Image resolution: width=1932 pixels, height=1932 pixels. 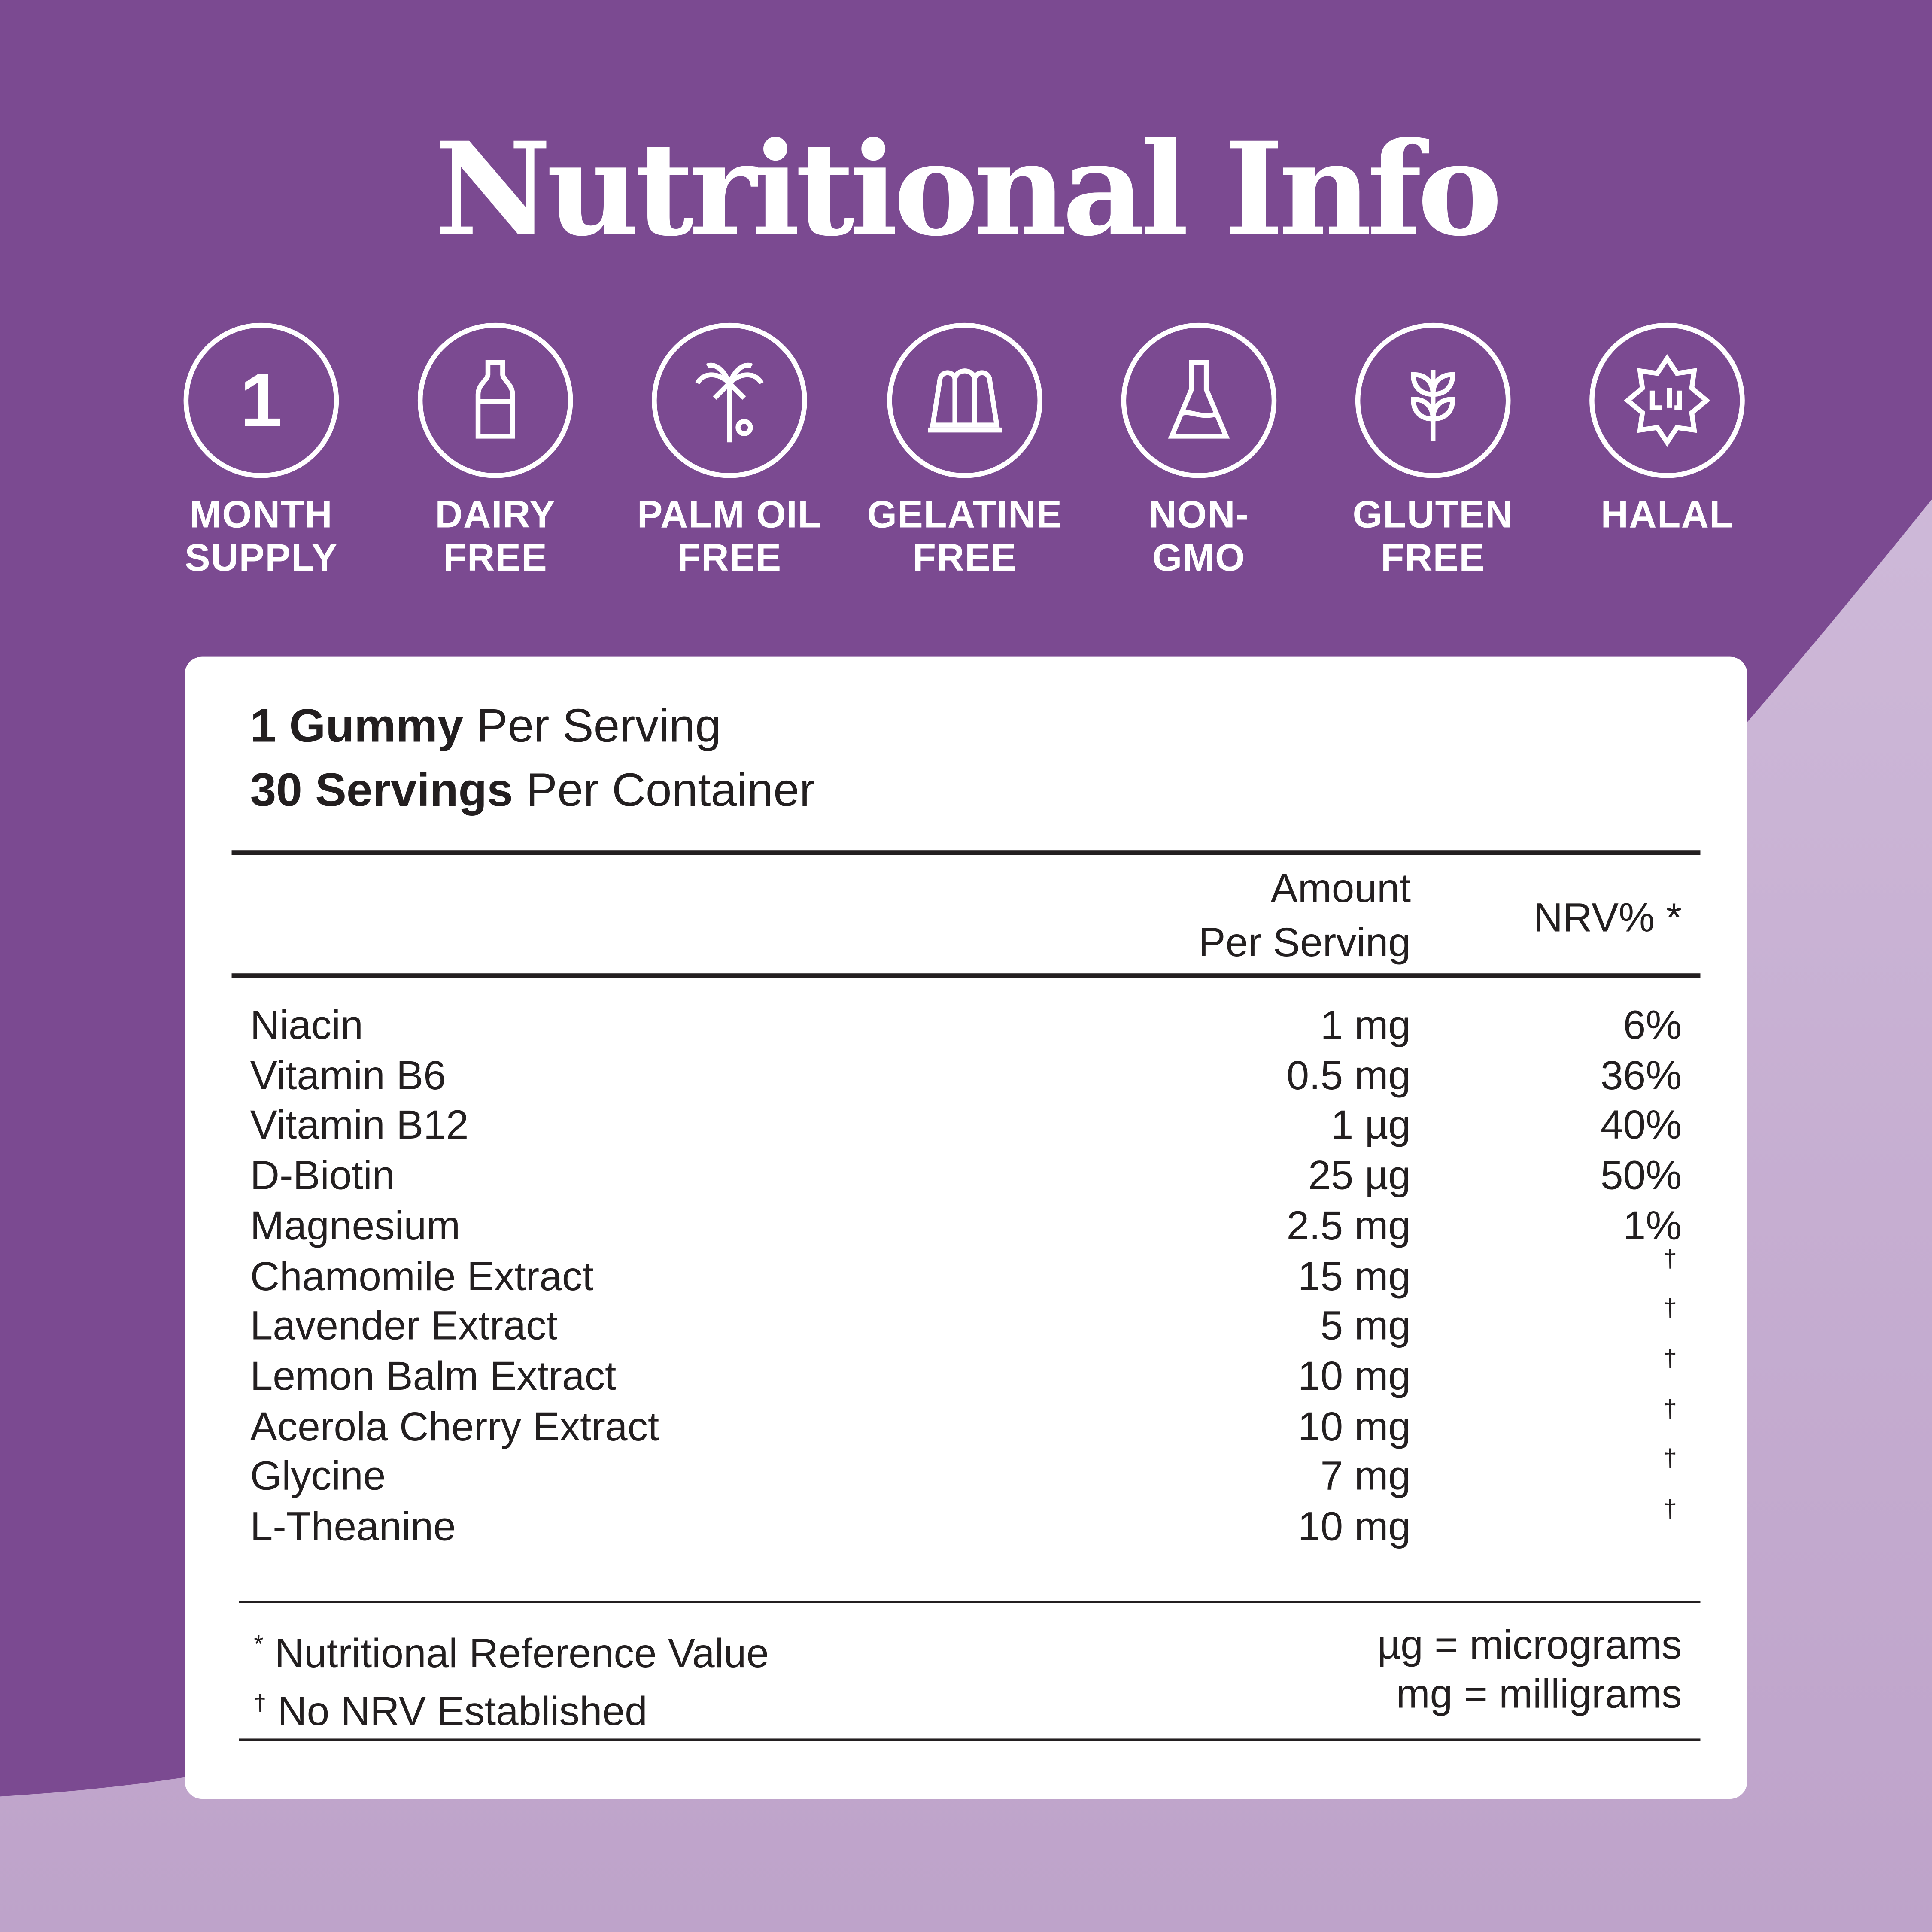 What do you see at coordinates (359, 1125) in the screenshot?
I see `nutrient-name: Vitamin B12` at bounding box center [359, 1125].